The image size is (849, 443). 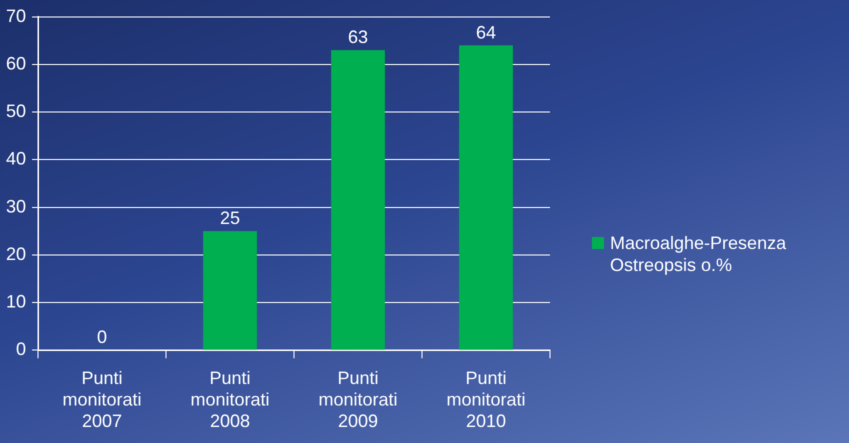 What do you see at coordinates (102, 400) in the screenshot?
I see `x-tick-label: Punti monitorati 2007` at bounding box center [102, 400].